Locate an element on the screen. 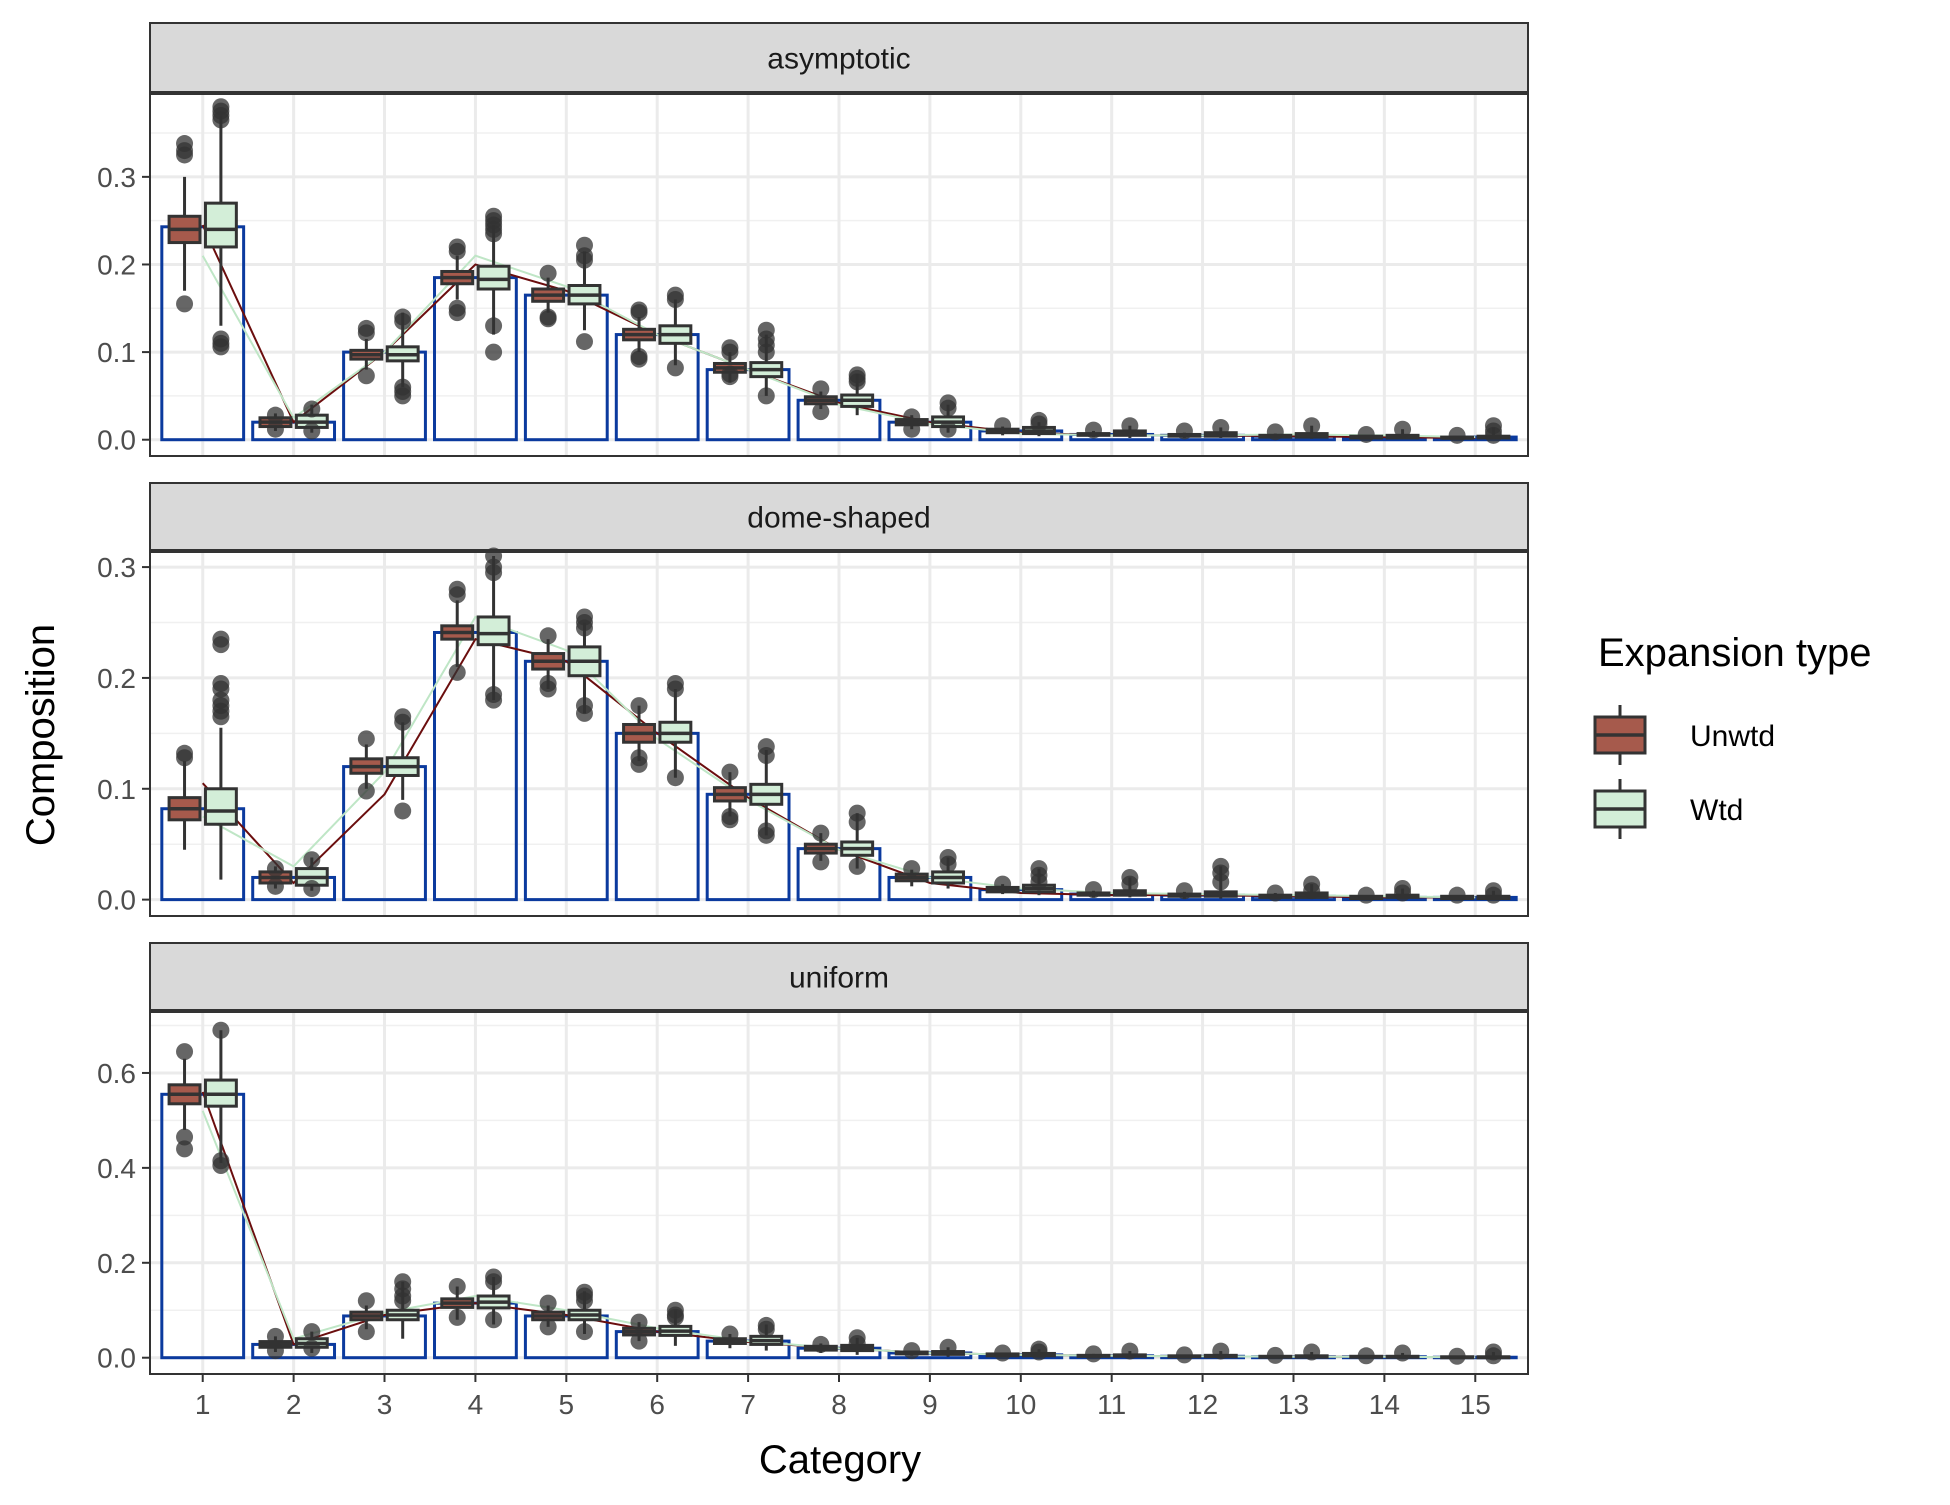 Image resolution: width=1950 pixels, height=1505 pixels. legend-entry-wtd: Wtd is located at coordinates (1668, 809).